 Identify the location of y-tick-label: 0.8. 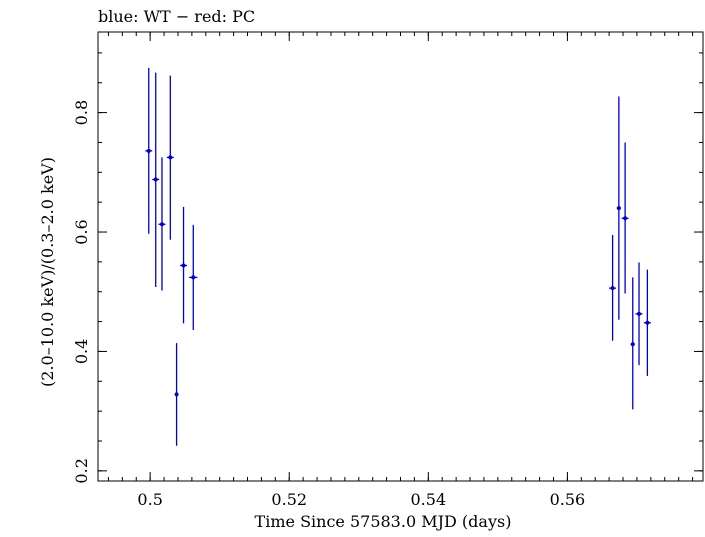
(81, 112).